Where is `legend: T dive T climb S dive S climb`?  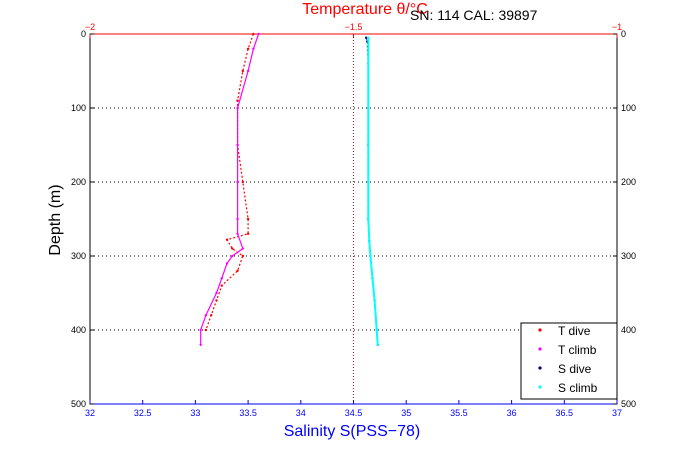
legend: T dive T climb S dive S climb is located at coordinates (569, 361).